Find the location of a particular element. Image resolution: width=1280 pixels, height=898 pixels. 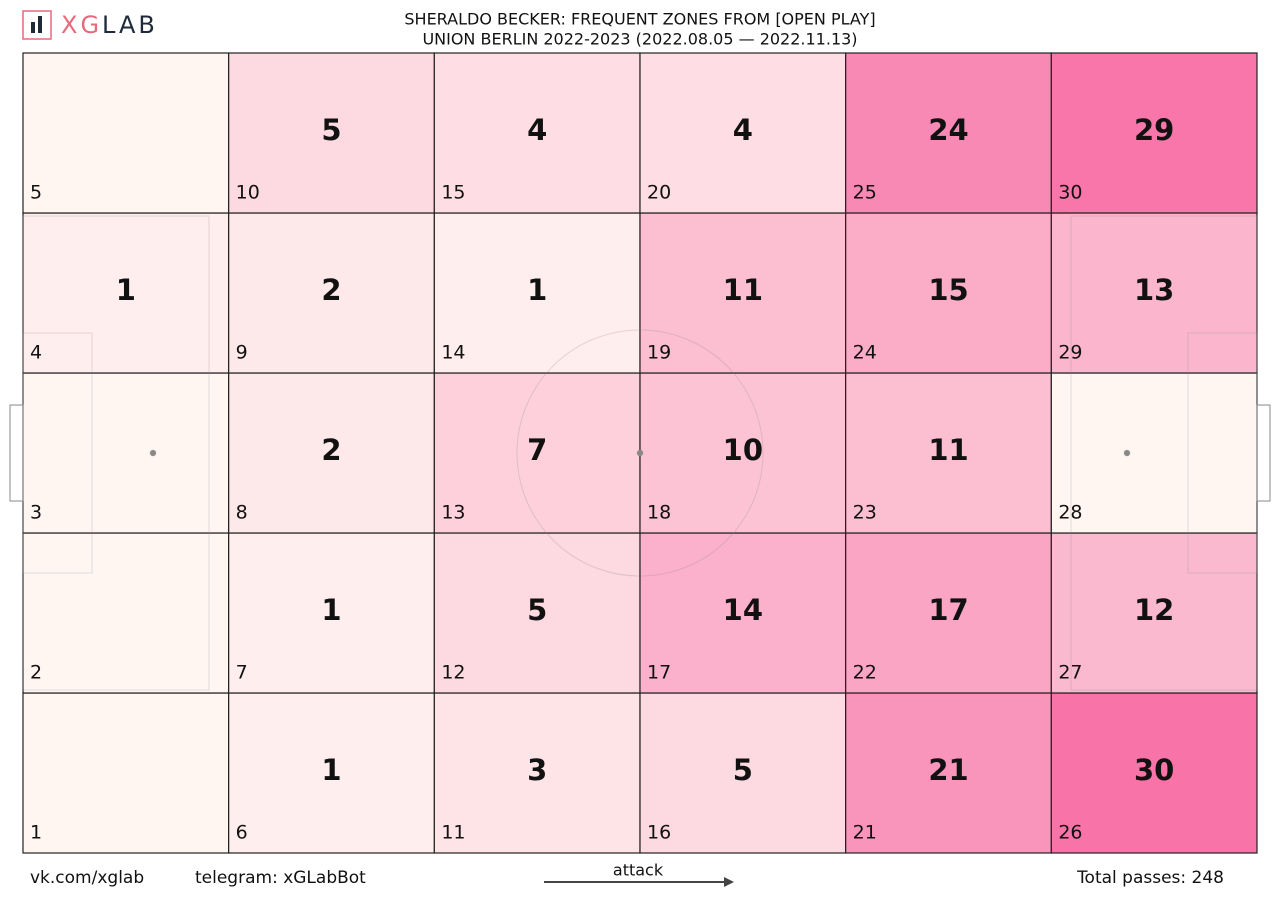

zone-count: 24 is located at coordinates (948, 130).